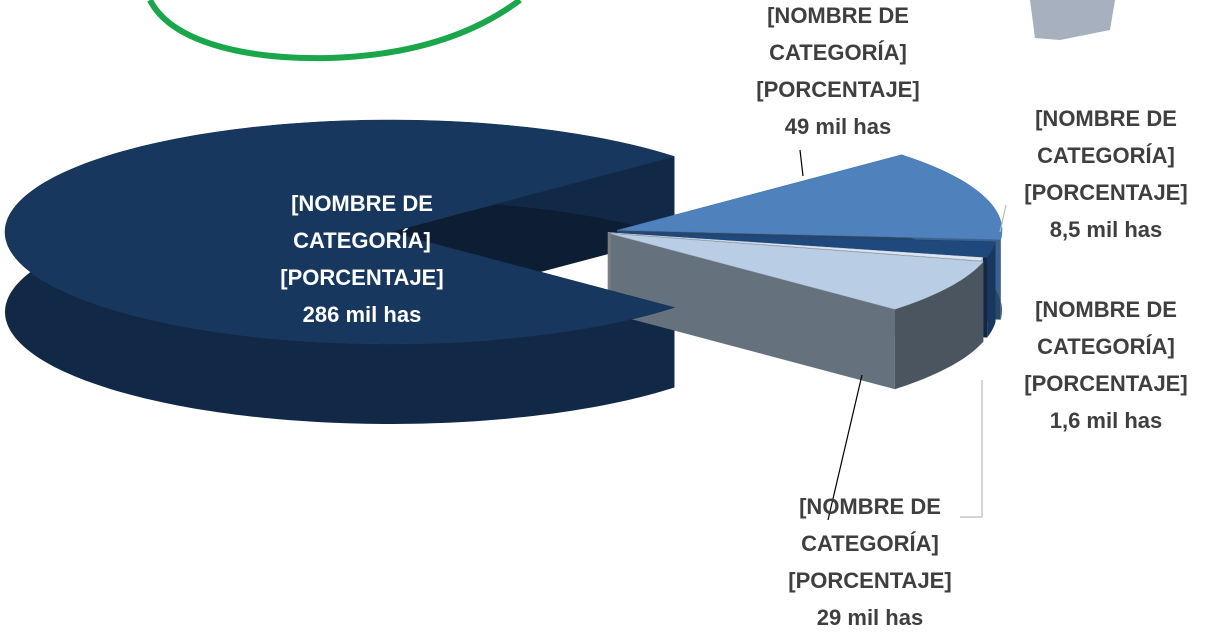 The width and height of the screenshot is (1206, 639). What do you see at coordinates (1106, 420) in the screenshot?
I see `label-line: 1,6 mil has` at bounding box center [1106, 420].